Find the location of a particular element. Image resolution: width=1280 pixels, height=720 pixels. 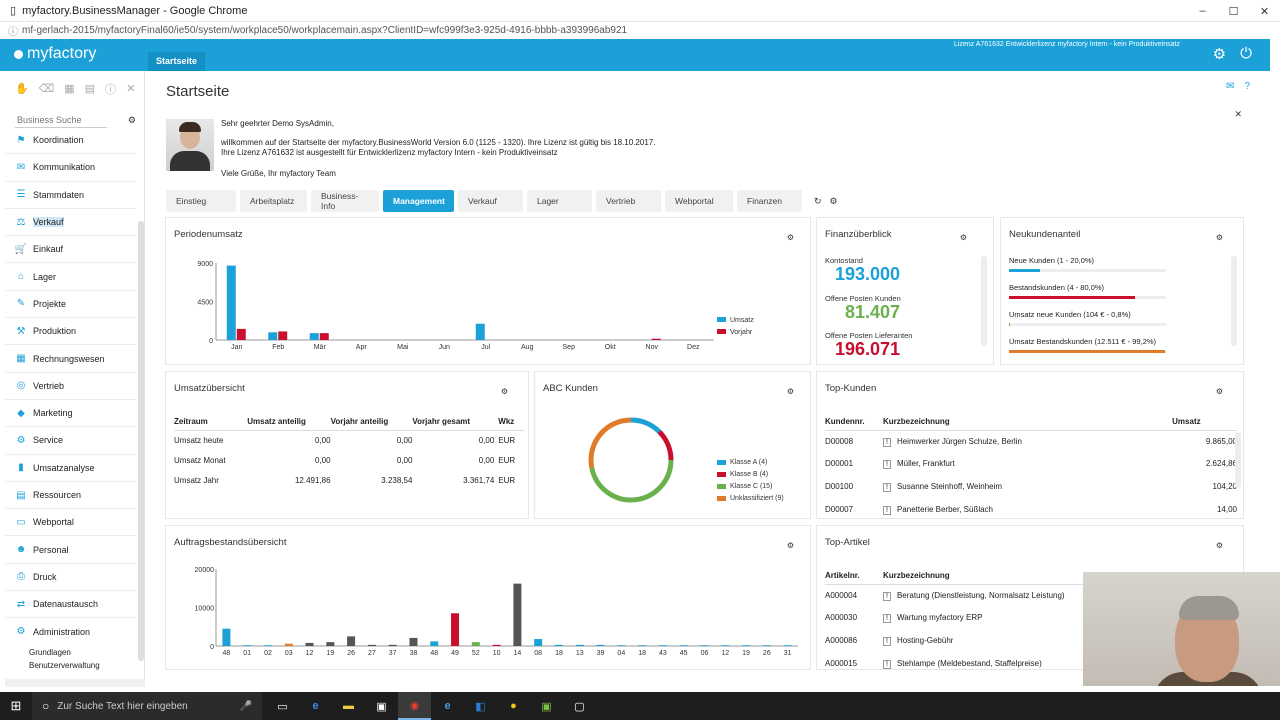

tabs-settings-icon: ⚙ is located at coordinates (833, 200).